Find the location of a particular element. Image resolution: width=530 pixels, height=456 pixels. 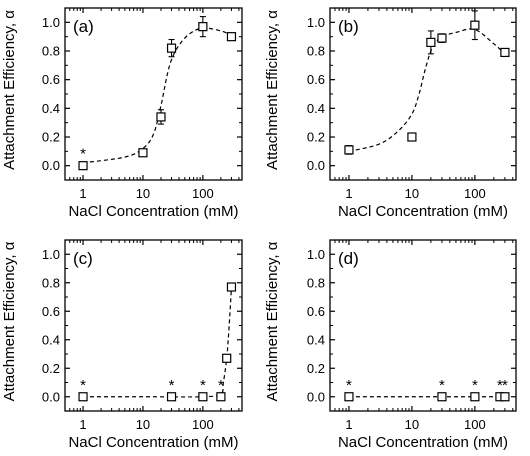

panel-label: (a) is located at coordinates (83, 26).